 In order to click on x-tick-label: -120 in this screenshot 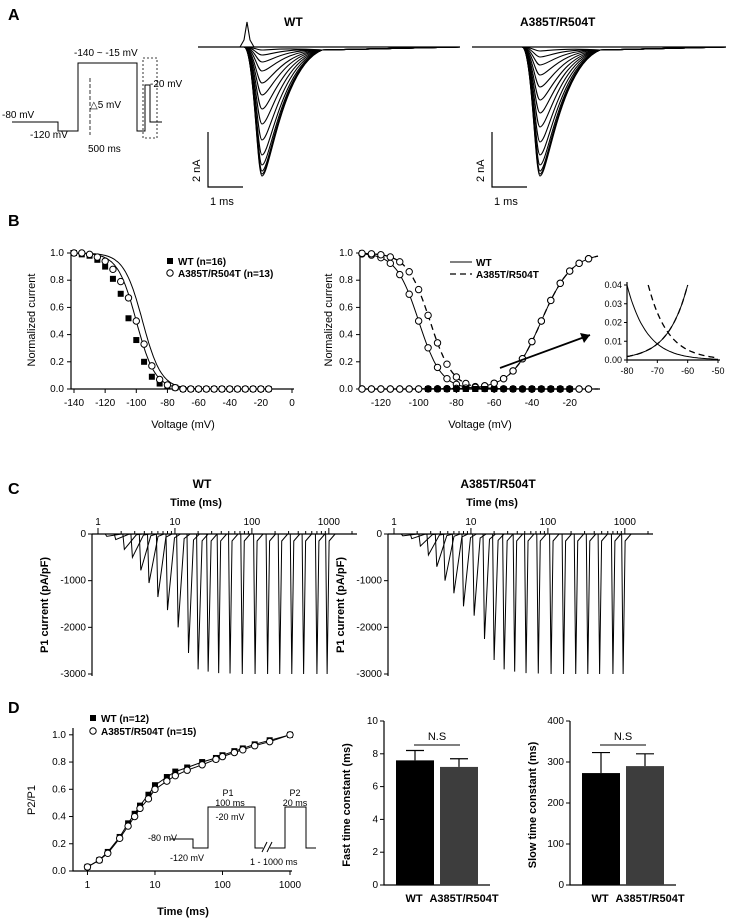, I will do `click(105, 403)`.